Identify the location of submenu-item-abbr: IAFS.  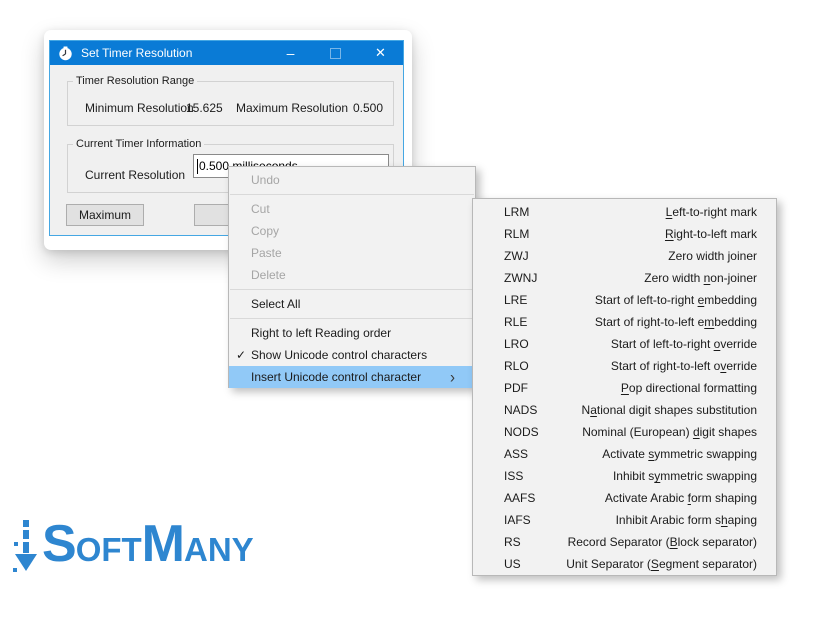
(517, 520).